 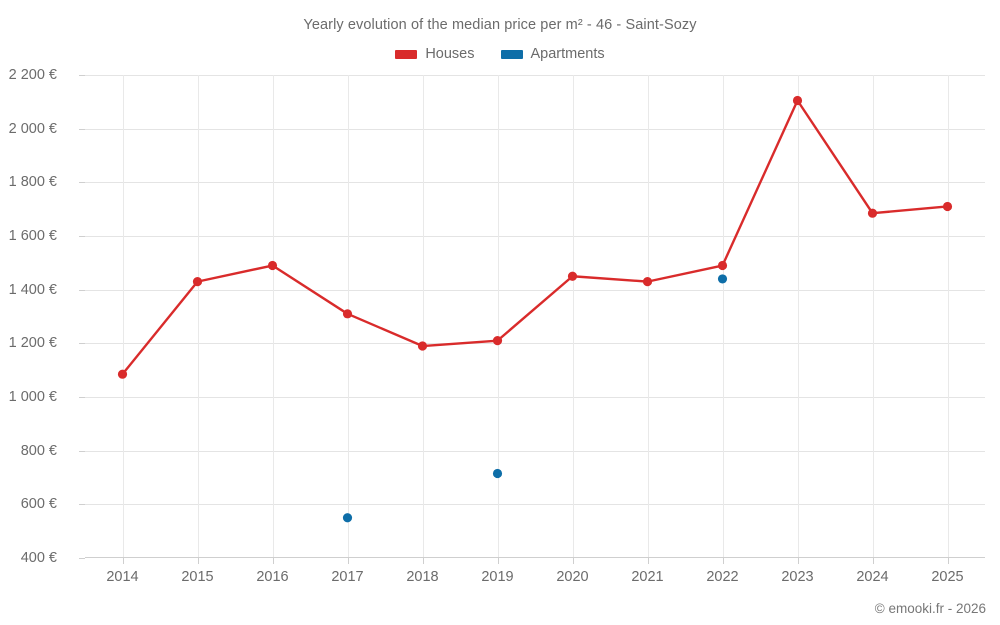 What do you see at coordinates (497, 577) in the screenshot?
I see `x-axis-tick-label: 2019` at bounding box center [497, 577].